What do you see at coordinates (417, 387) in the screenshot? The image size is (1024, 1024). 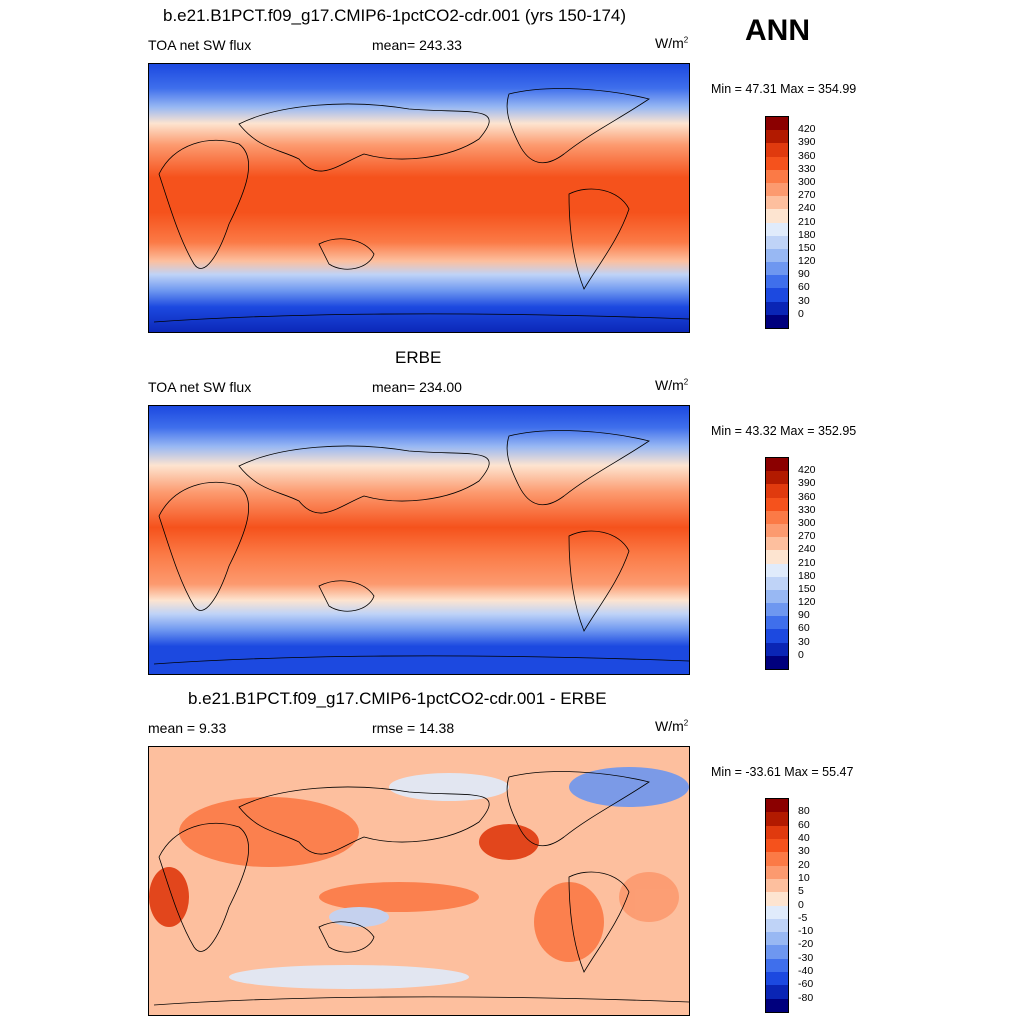 I see `panel2-mean-label: mean= 234.00` at bounding box center [417, 387].